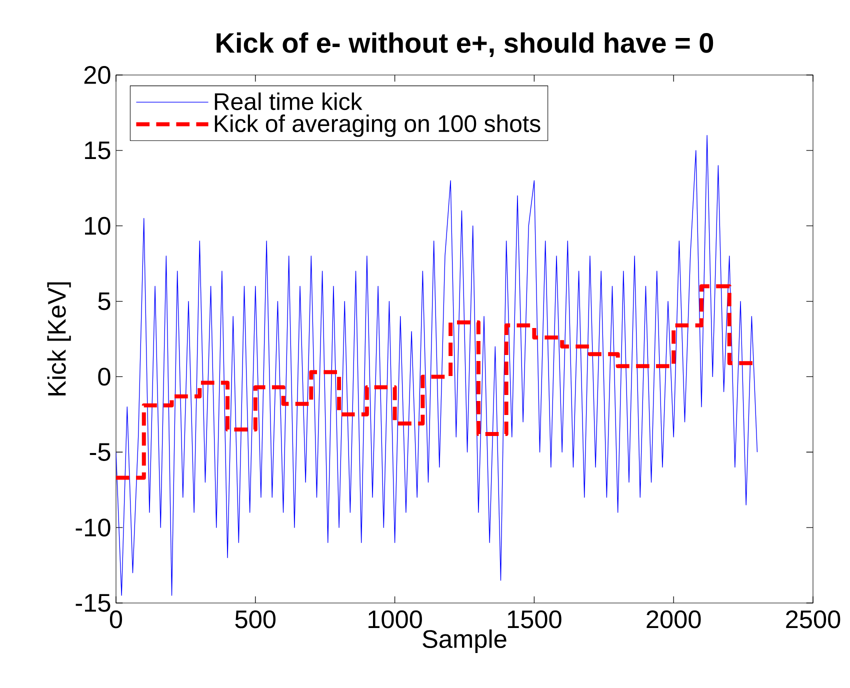  I want to click on x-tick-label: 500, so click(255, 619).